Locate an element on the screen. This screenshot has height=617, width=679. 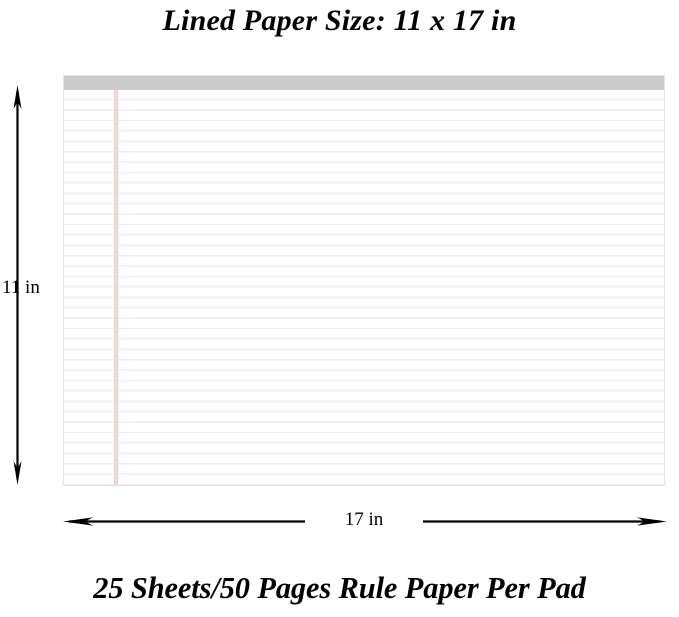
paper-red-margin-line is located at coordinates (116, 287).